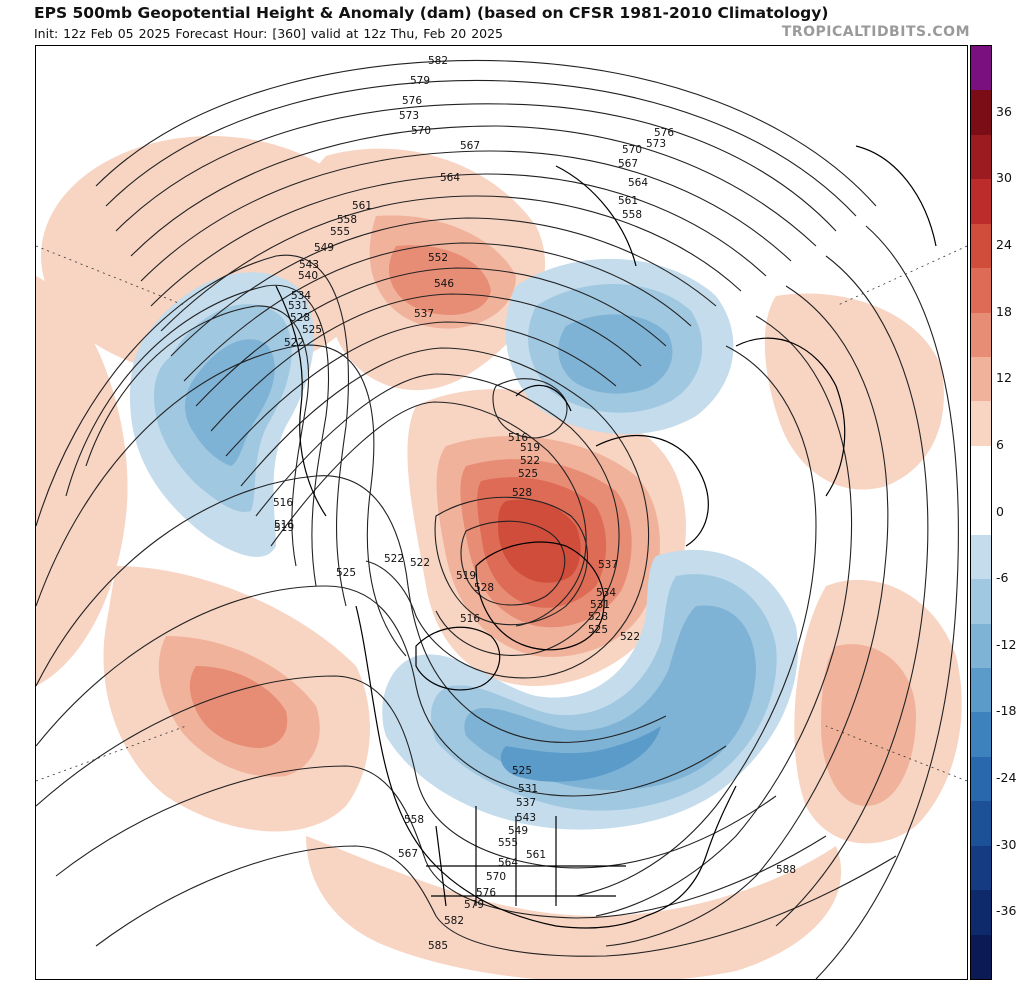 Image resolution: width=1024 pixels, height=1000 pixels. I want to click on colorbar-tick-label: 12, so click(1004, 378).